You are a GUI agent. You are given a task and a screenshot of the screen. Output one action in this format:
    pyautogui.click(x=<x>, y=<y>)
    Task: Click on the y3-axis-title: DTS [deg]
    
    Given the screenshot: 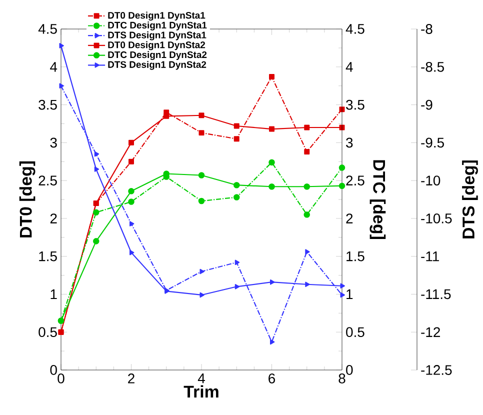 What is the action you would take?
    pyautogui.click(x=470, y=199)
    